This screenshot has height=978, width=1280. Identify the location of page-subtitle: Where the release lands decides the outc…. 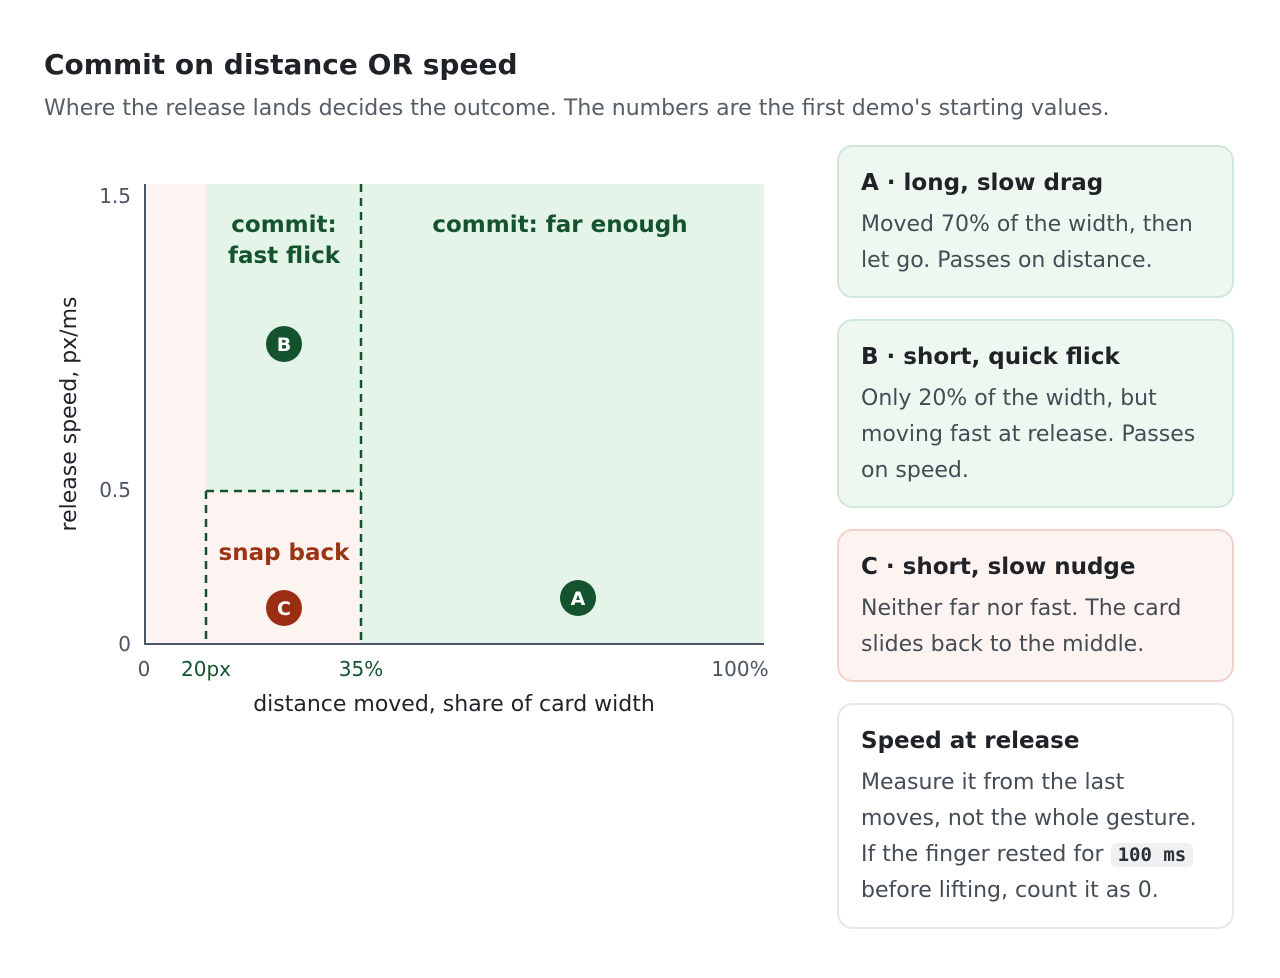
(577, 108).